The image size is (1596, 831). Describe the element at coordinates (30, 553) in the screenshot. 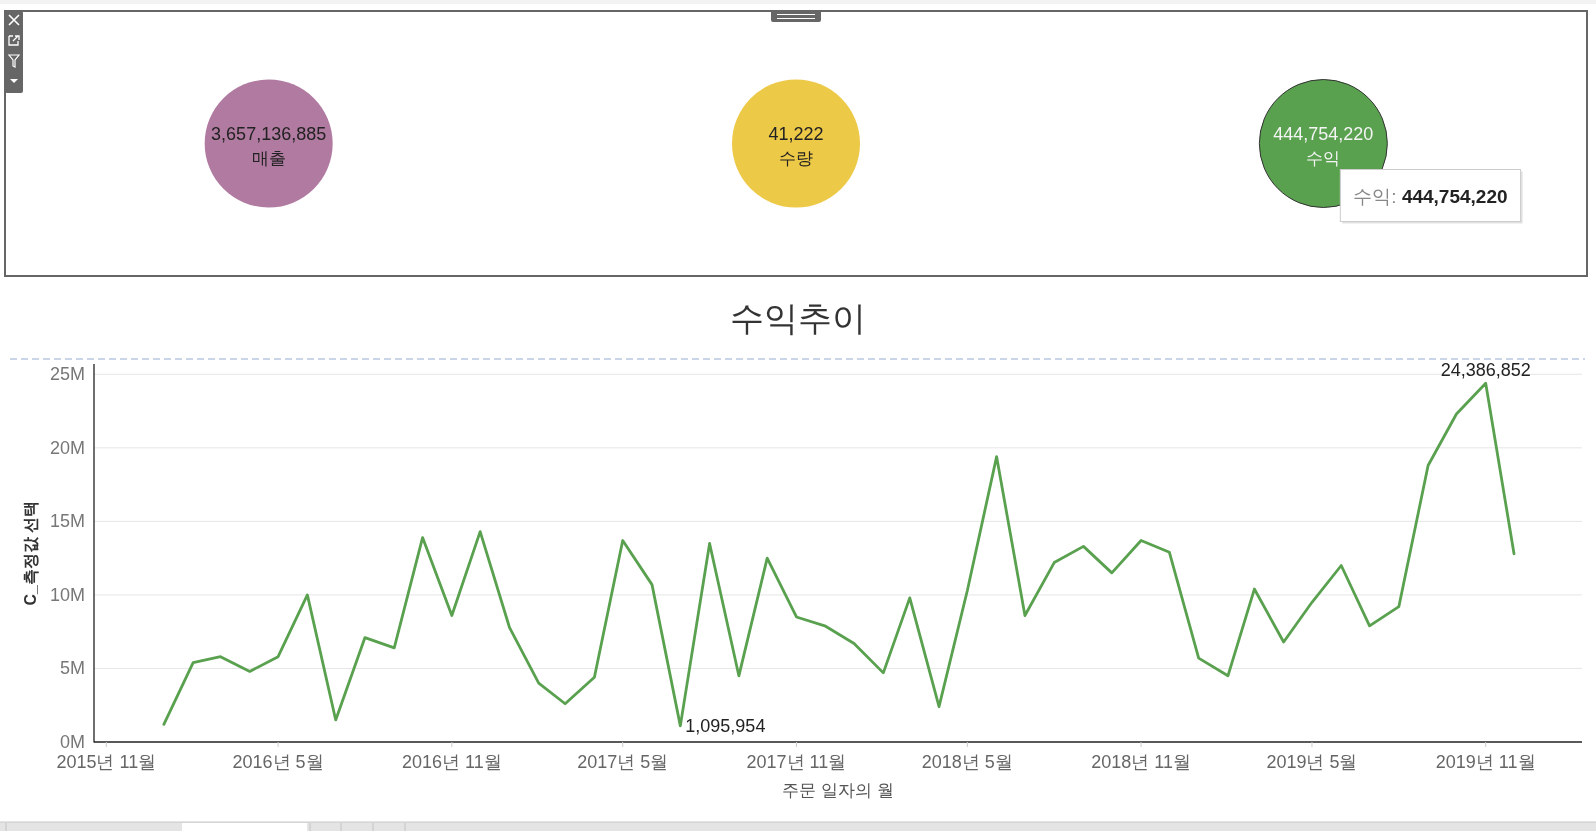

I see `y-axis-title: C_측정값 선택` at that location.